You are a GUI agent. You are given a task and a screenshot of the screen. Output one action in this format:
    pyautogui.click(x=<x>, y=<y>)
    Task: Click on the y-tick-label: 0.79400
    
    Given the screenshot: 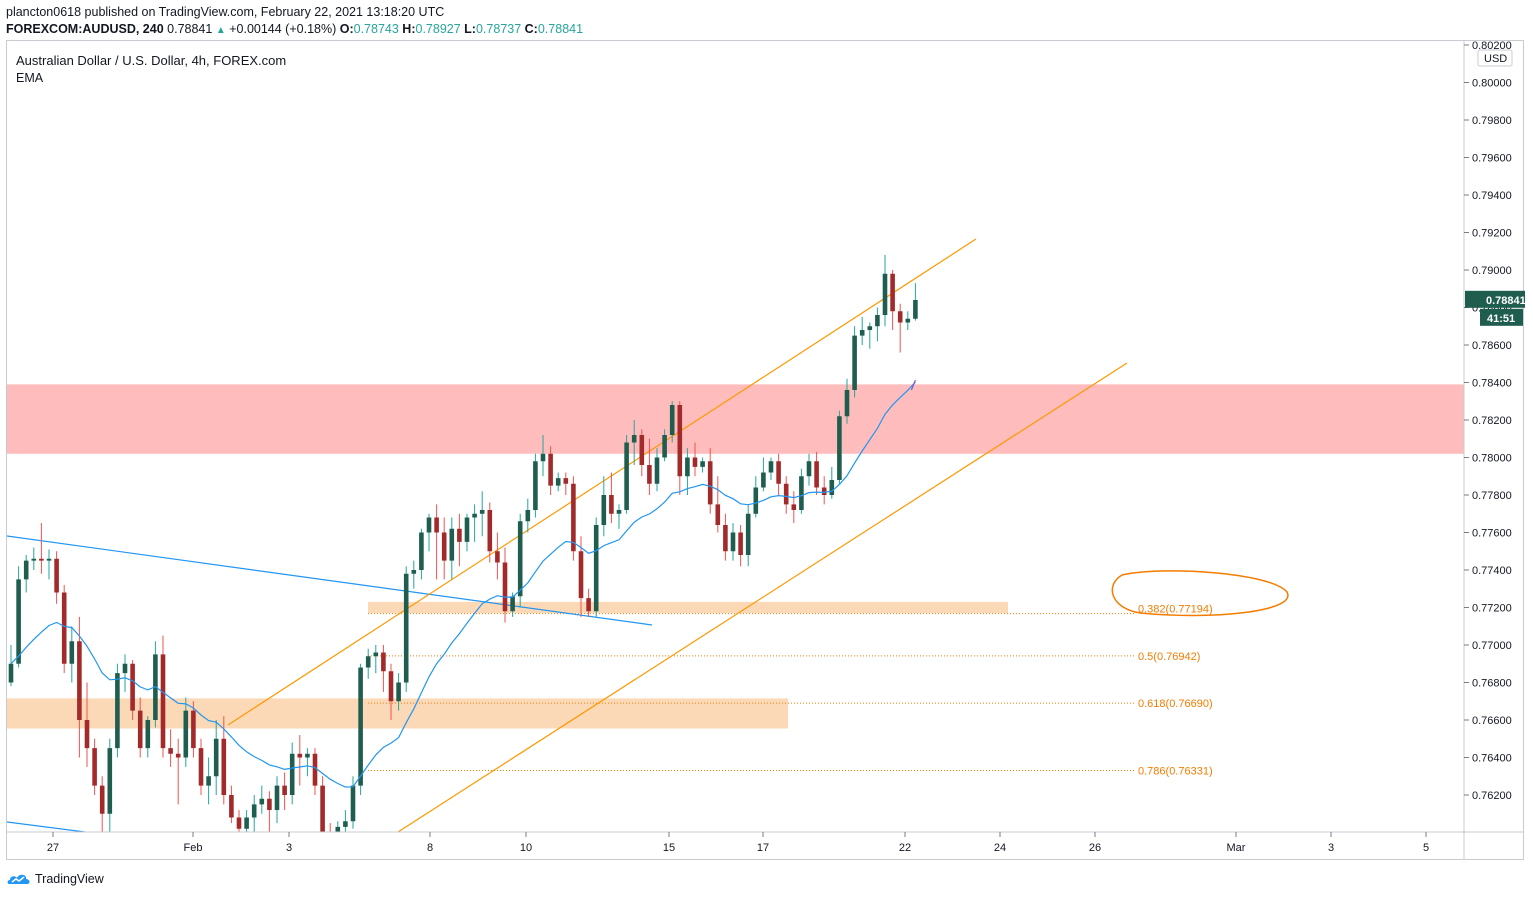 What is the action you would take?
    pyautogui.click(x=1492, y=196)
    